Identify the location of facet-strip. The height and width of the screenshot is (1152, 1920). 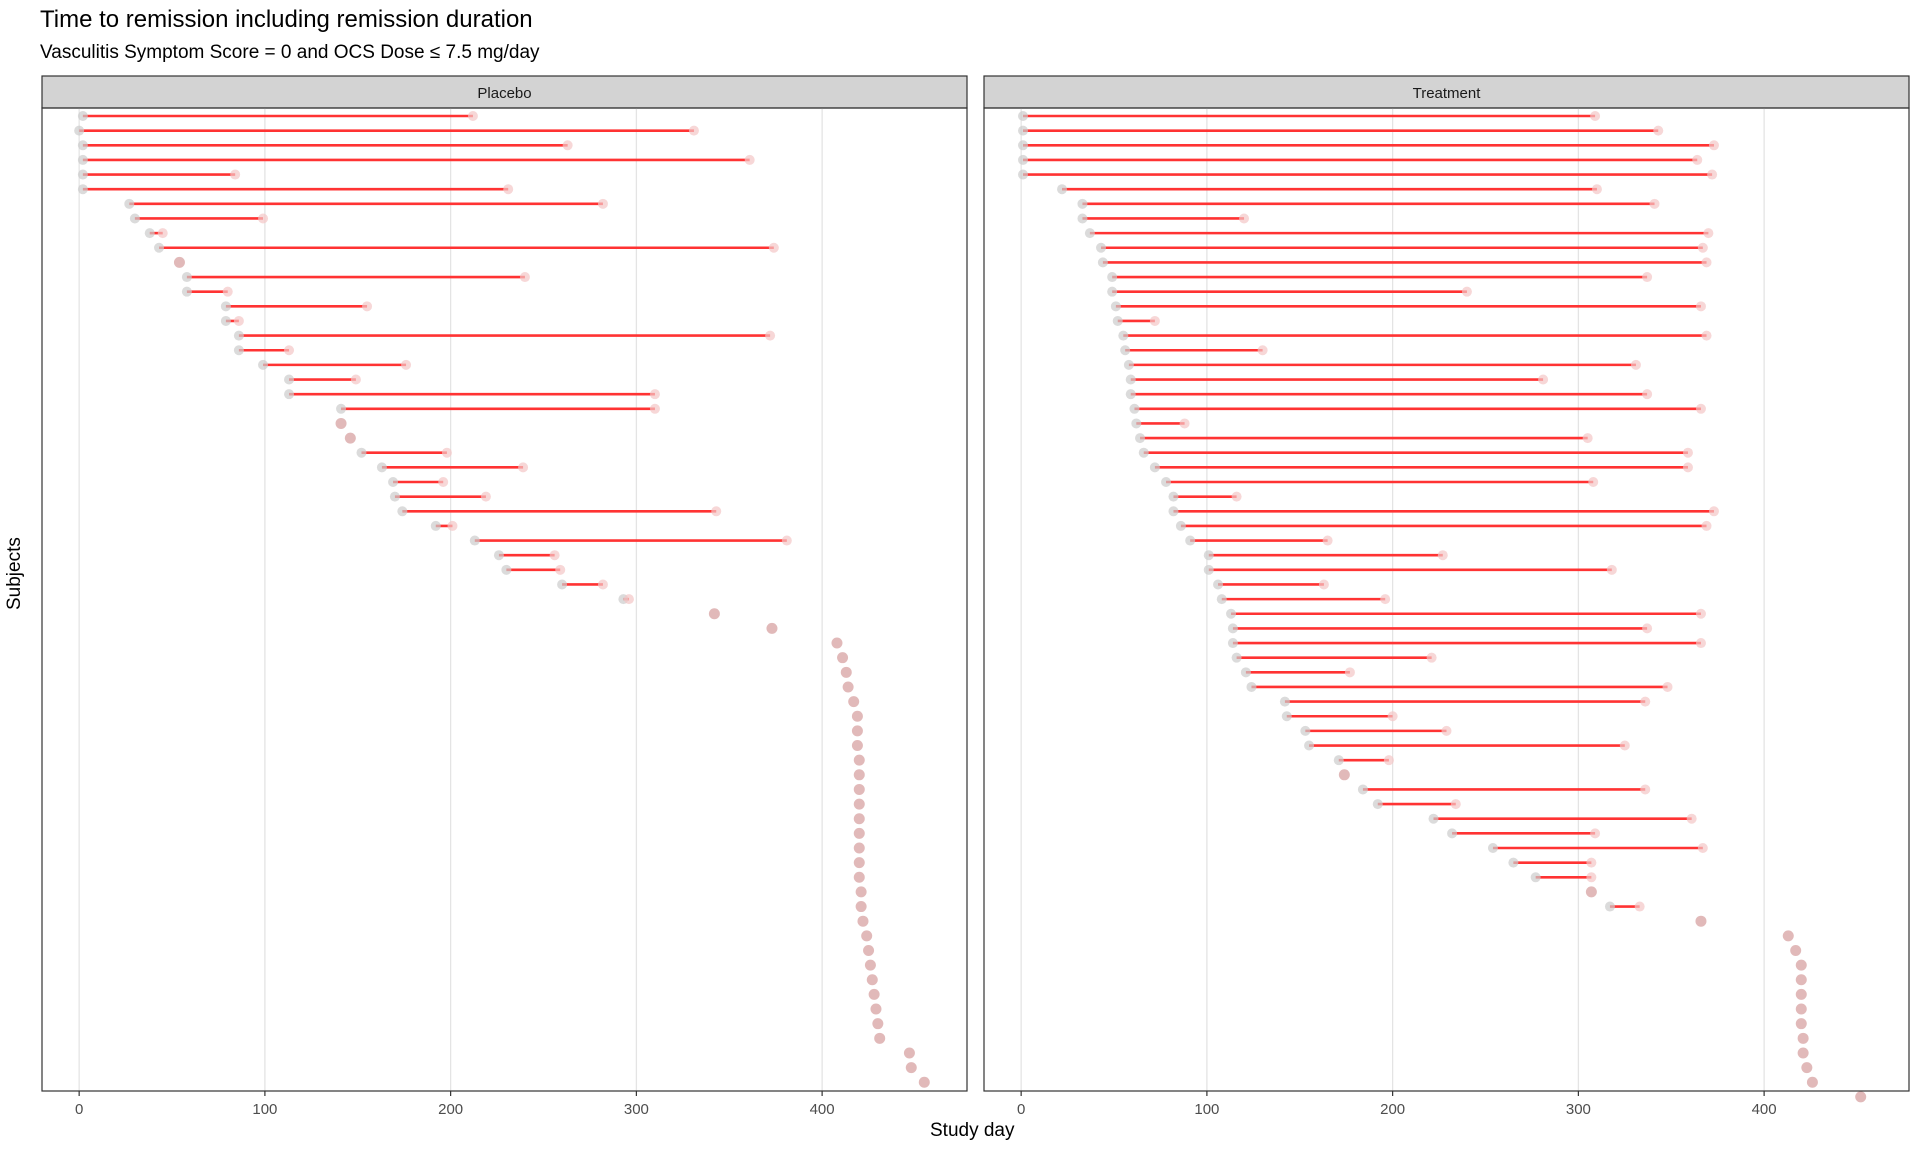
(504, 92).